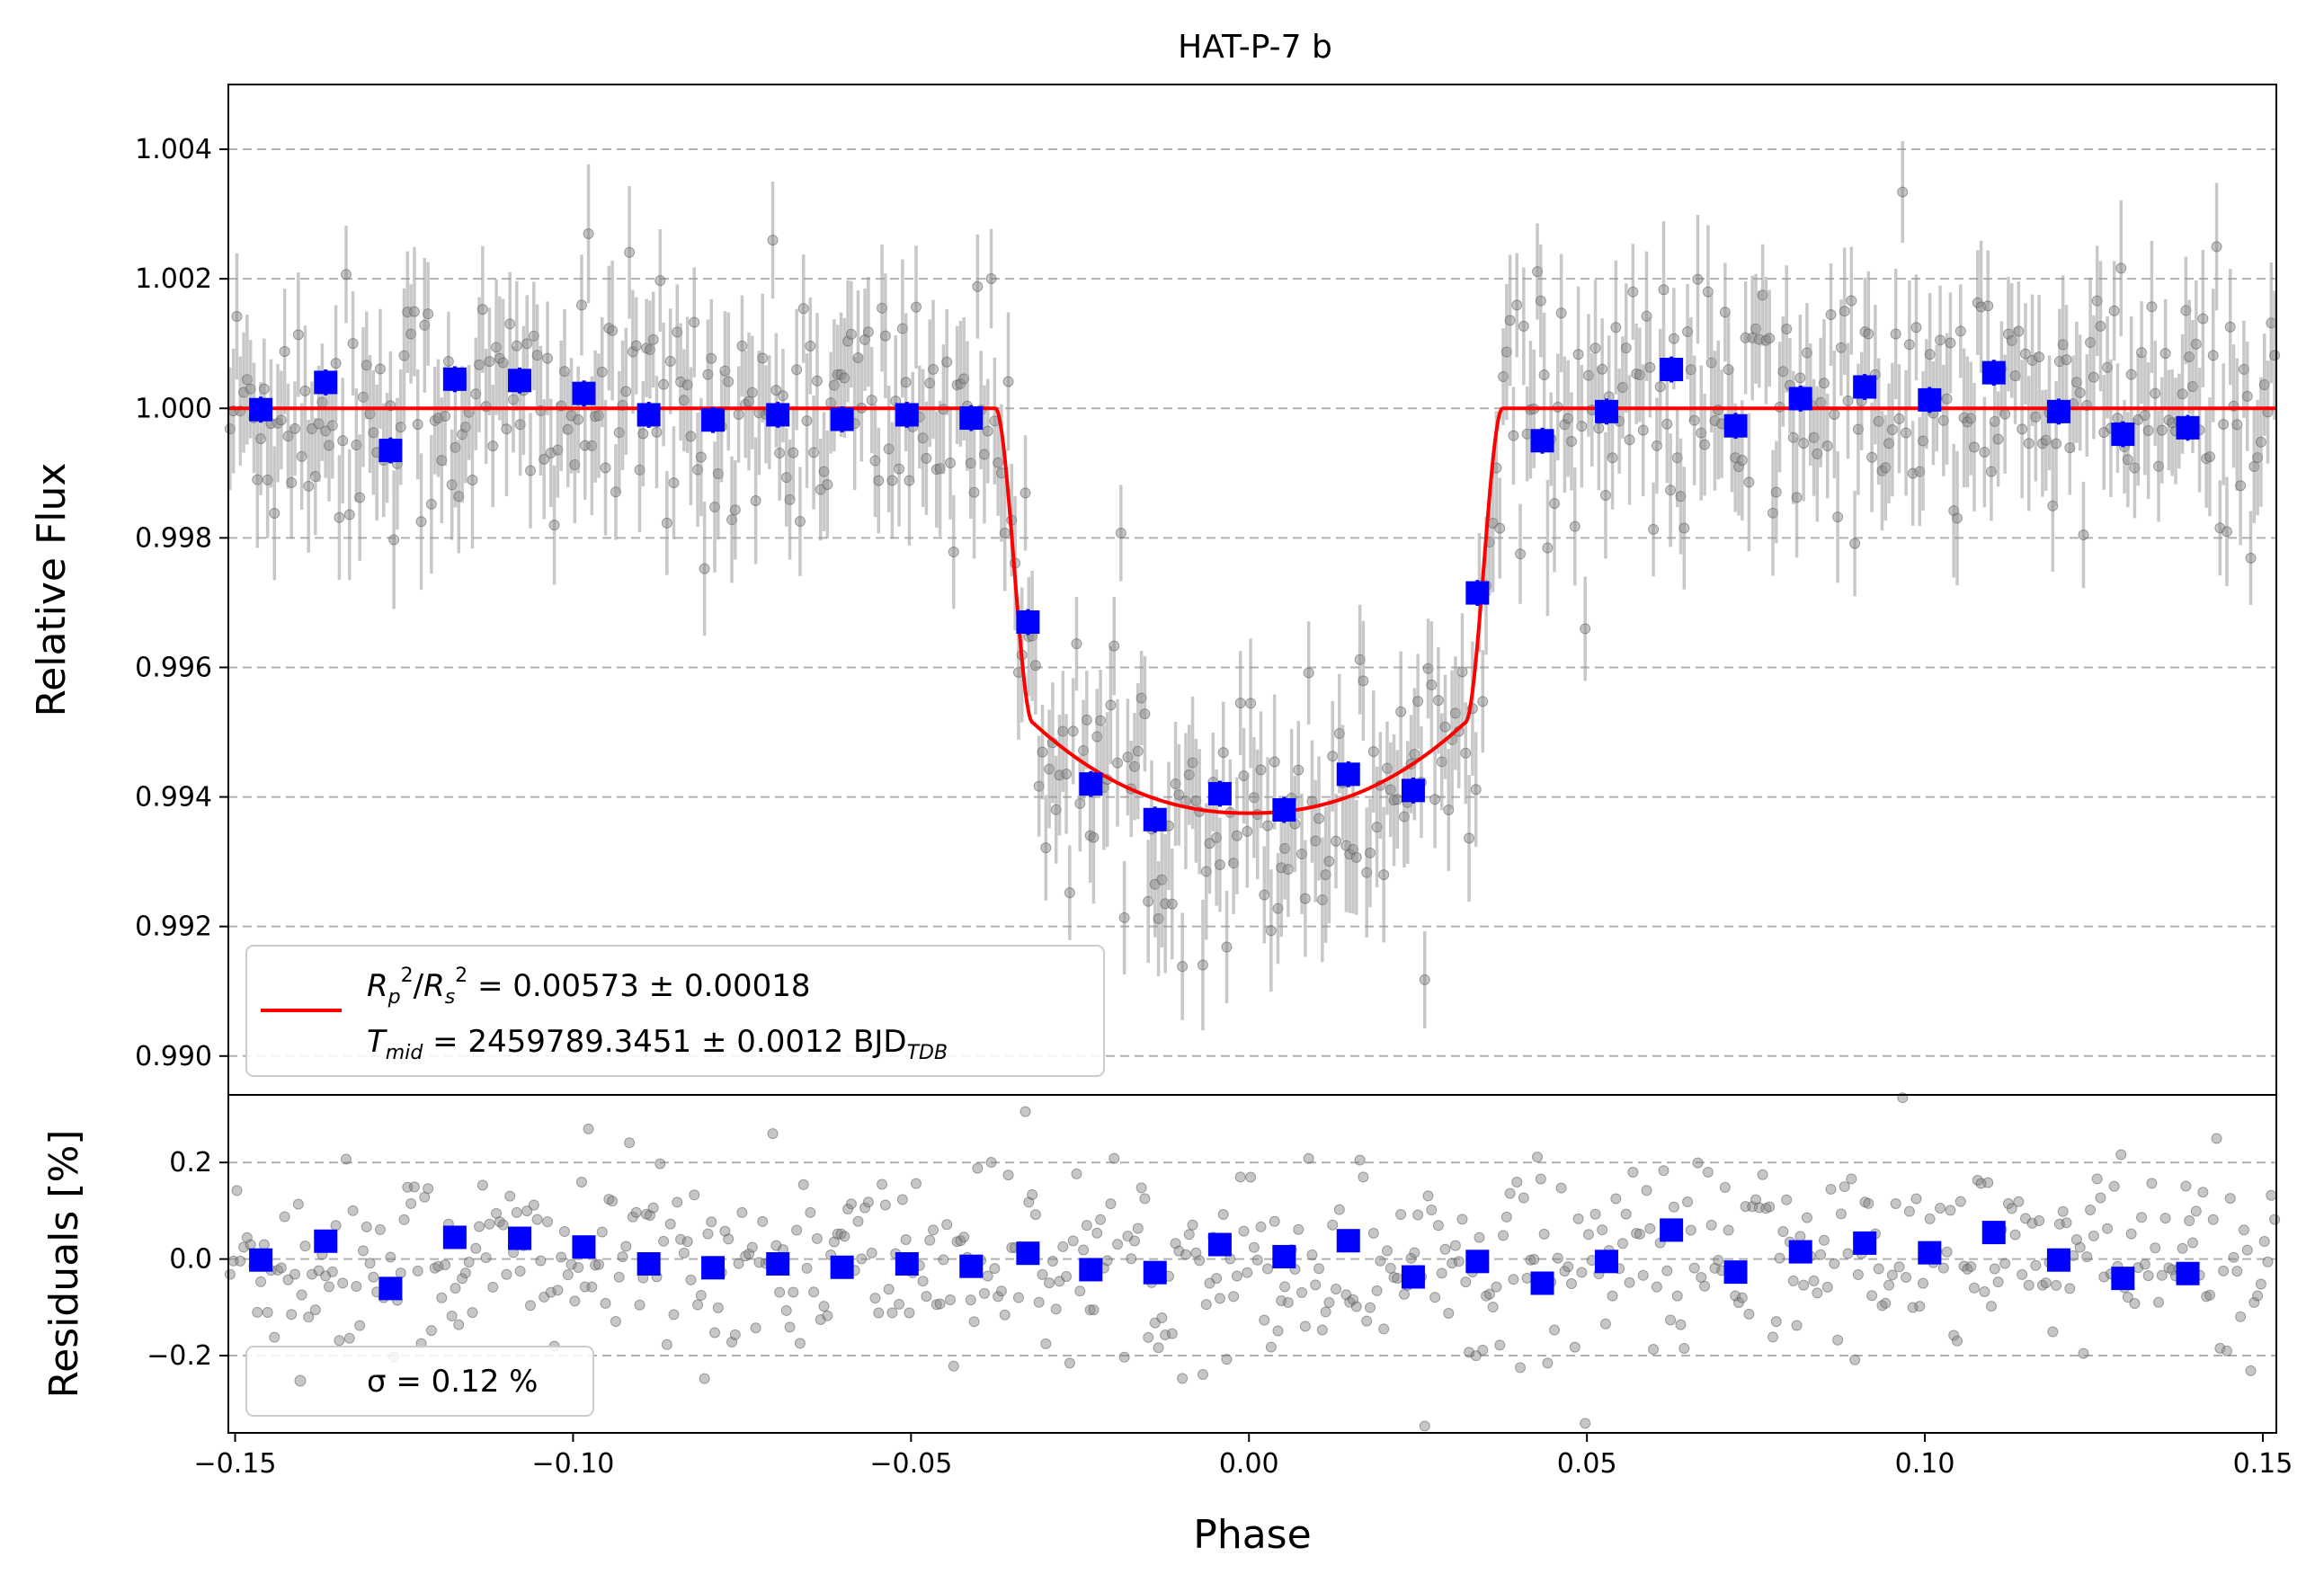 Image resolution: width=2324 pixels, height=1583 pixels. Describe the element at coordinates (911, 1464) in the screenshot. I see `x-tick-label: −0.05` at that location.